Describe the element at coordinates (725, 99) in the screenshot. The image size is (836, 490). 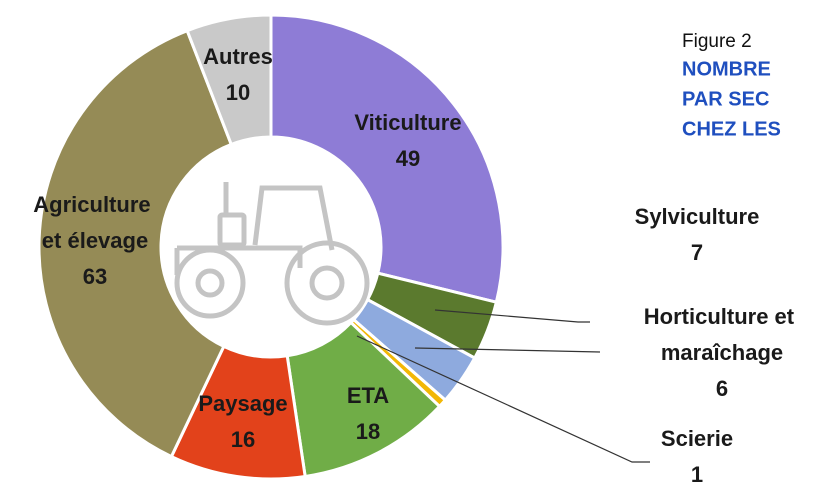
I see `title-line: PAR SEC` at that location.